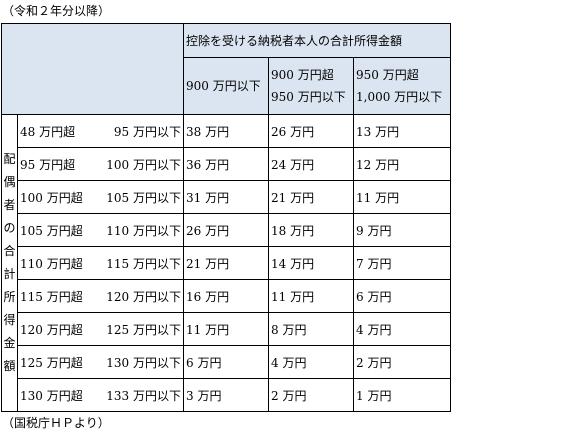 The height and width of the screenshot is (436, 566). I want to click on row-header-char: 金, so click(9, 343).